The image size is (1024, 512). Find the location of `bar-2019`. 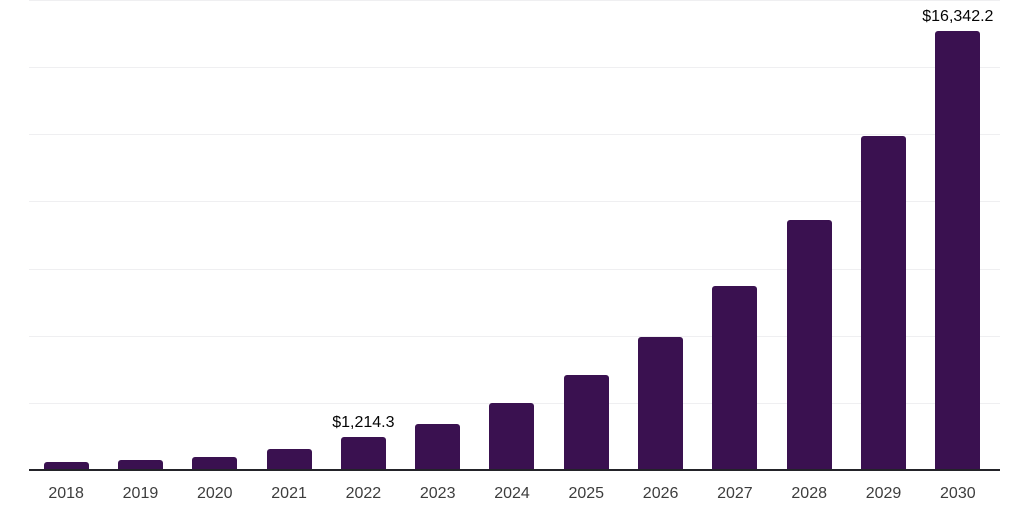

bar-2019 is located at coordinates (140, 464).